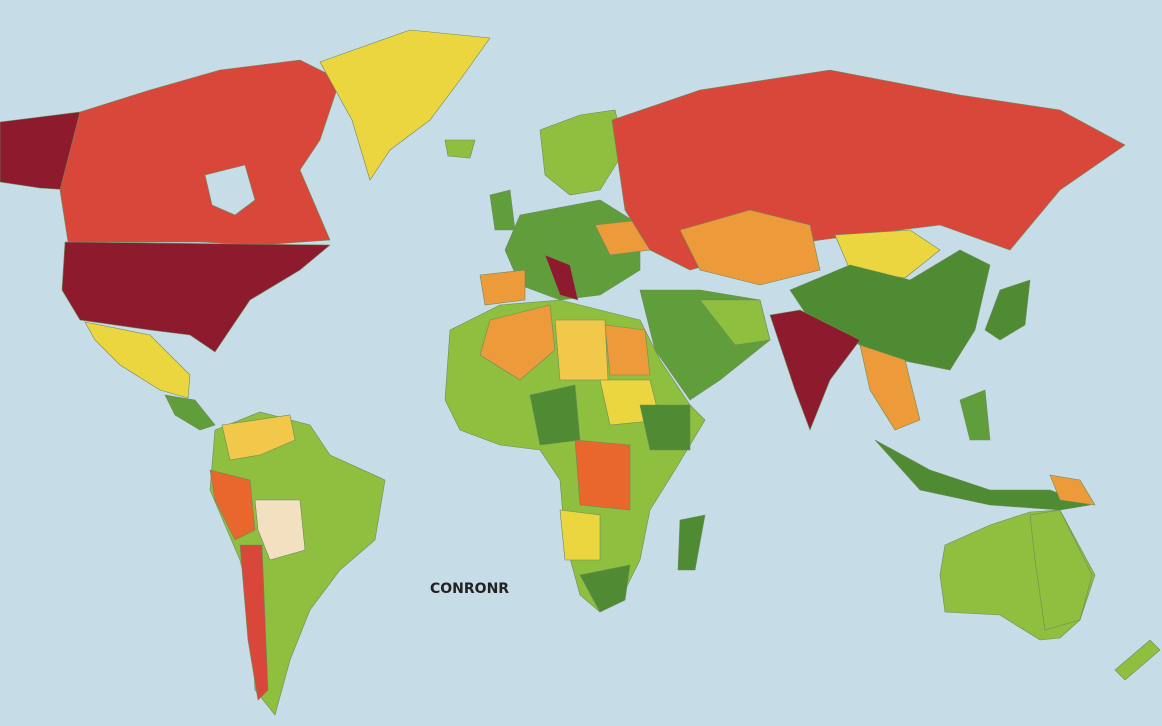  I want to click on ethiopia, so click(665, 427).